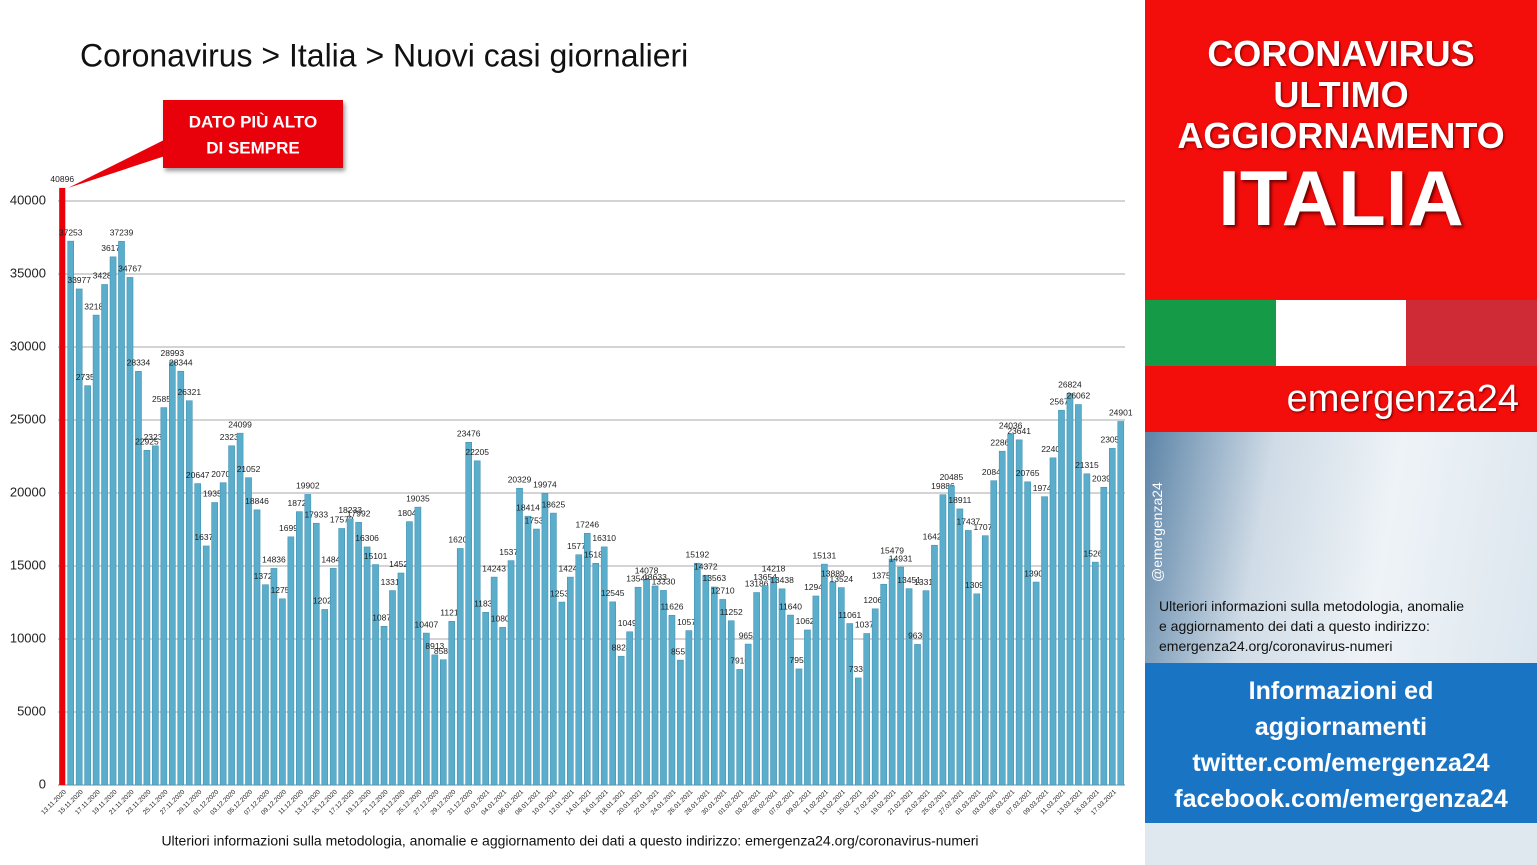 The height and width of the screenshot is (865, 1537). I want to click on y-tick-label: 40000, so click(28, 199).